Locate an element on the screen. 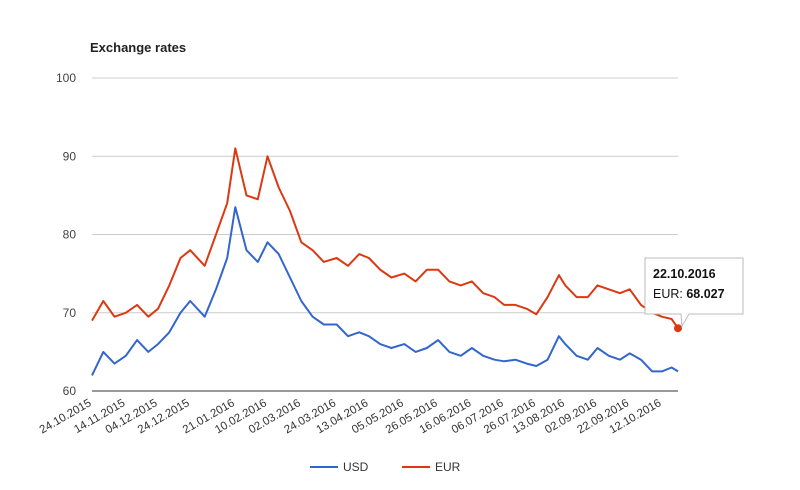 The width and height of the screenshot is (800, 490). tooltip-value-line: EUR: 68.027 is located at coordinates (689, 294).